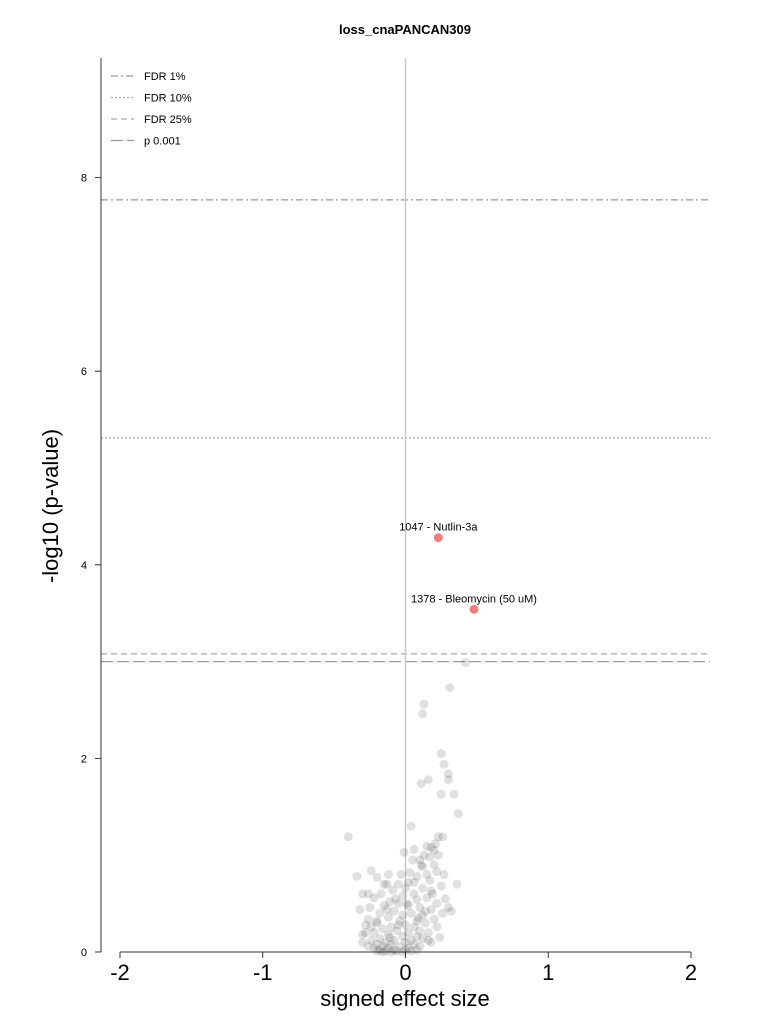  What do you see at coordinates (151, 109) in the screenshot?
I see `legend: FDR 1% FDR 10% FDR 25% p 0.001` at bounding box center [151, 109].